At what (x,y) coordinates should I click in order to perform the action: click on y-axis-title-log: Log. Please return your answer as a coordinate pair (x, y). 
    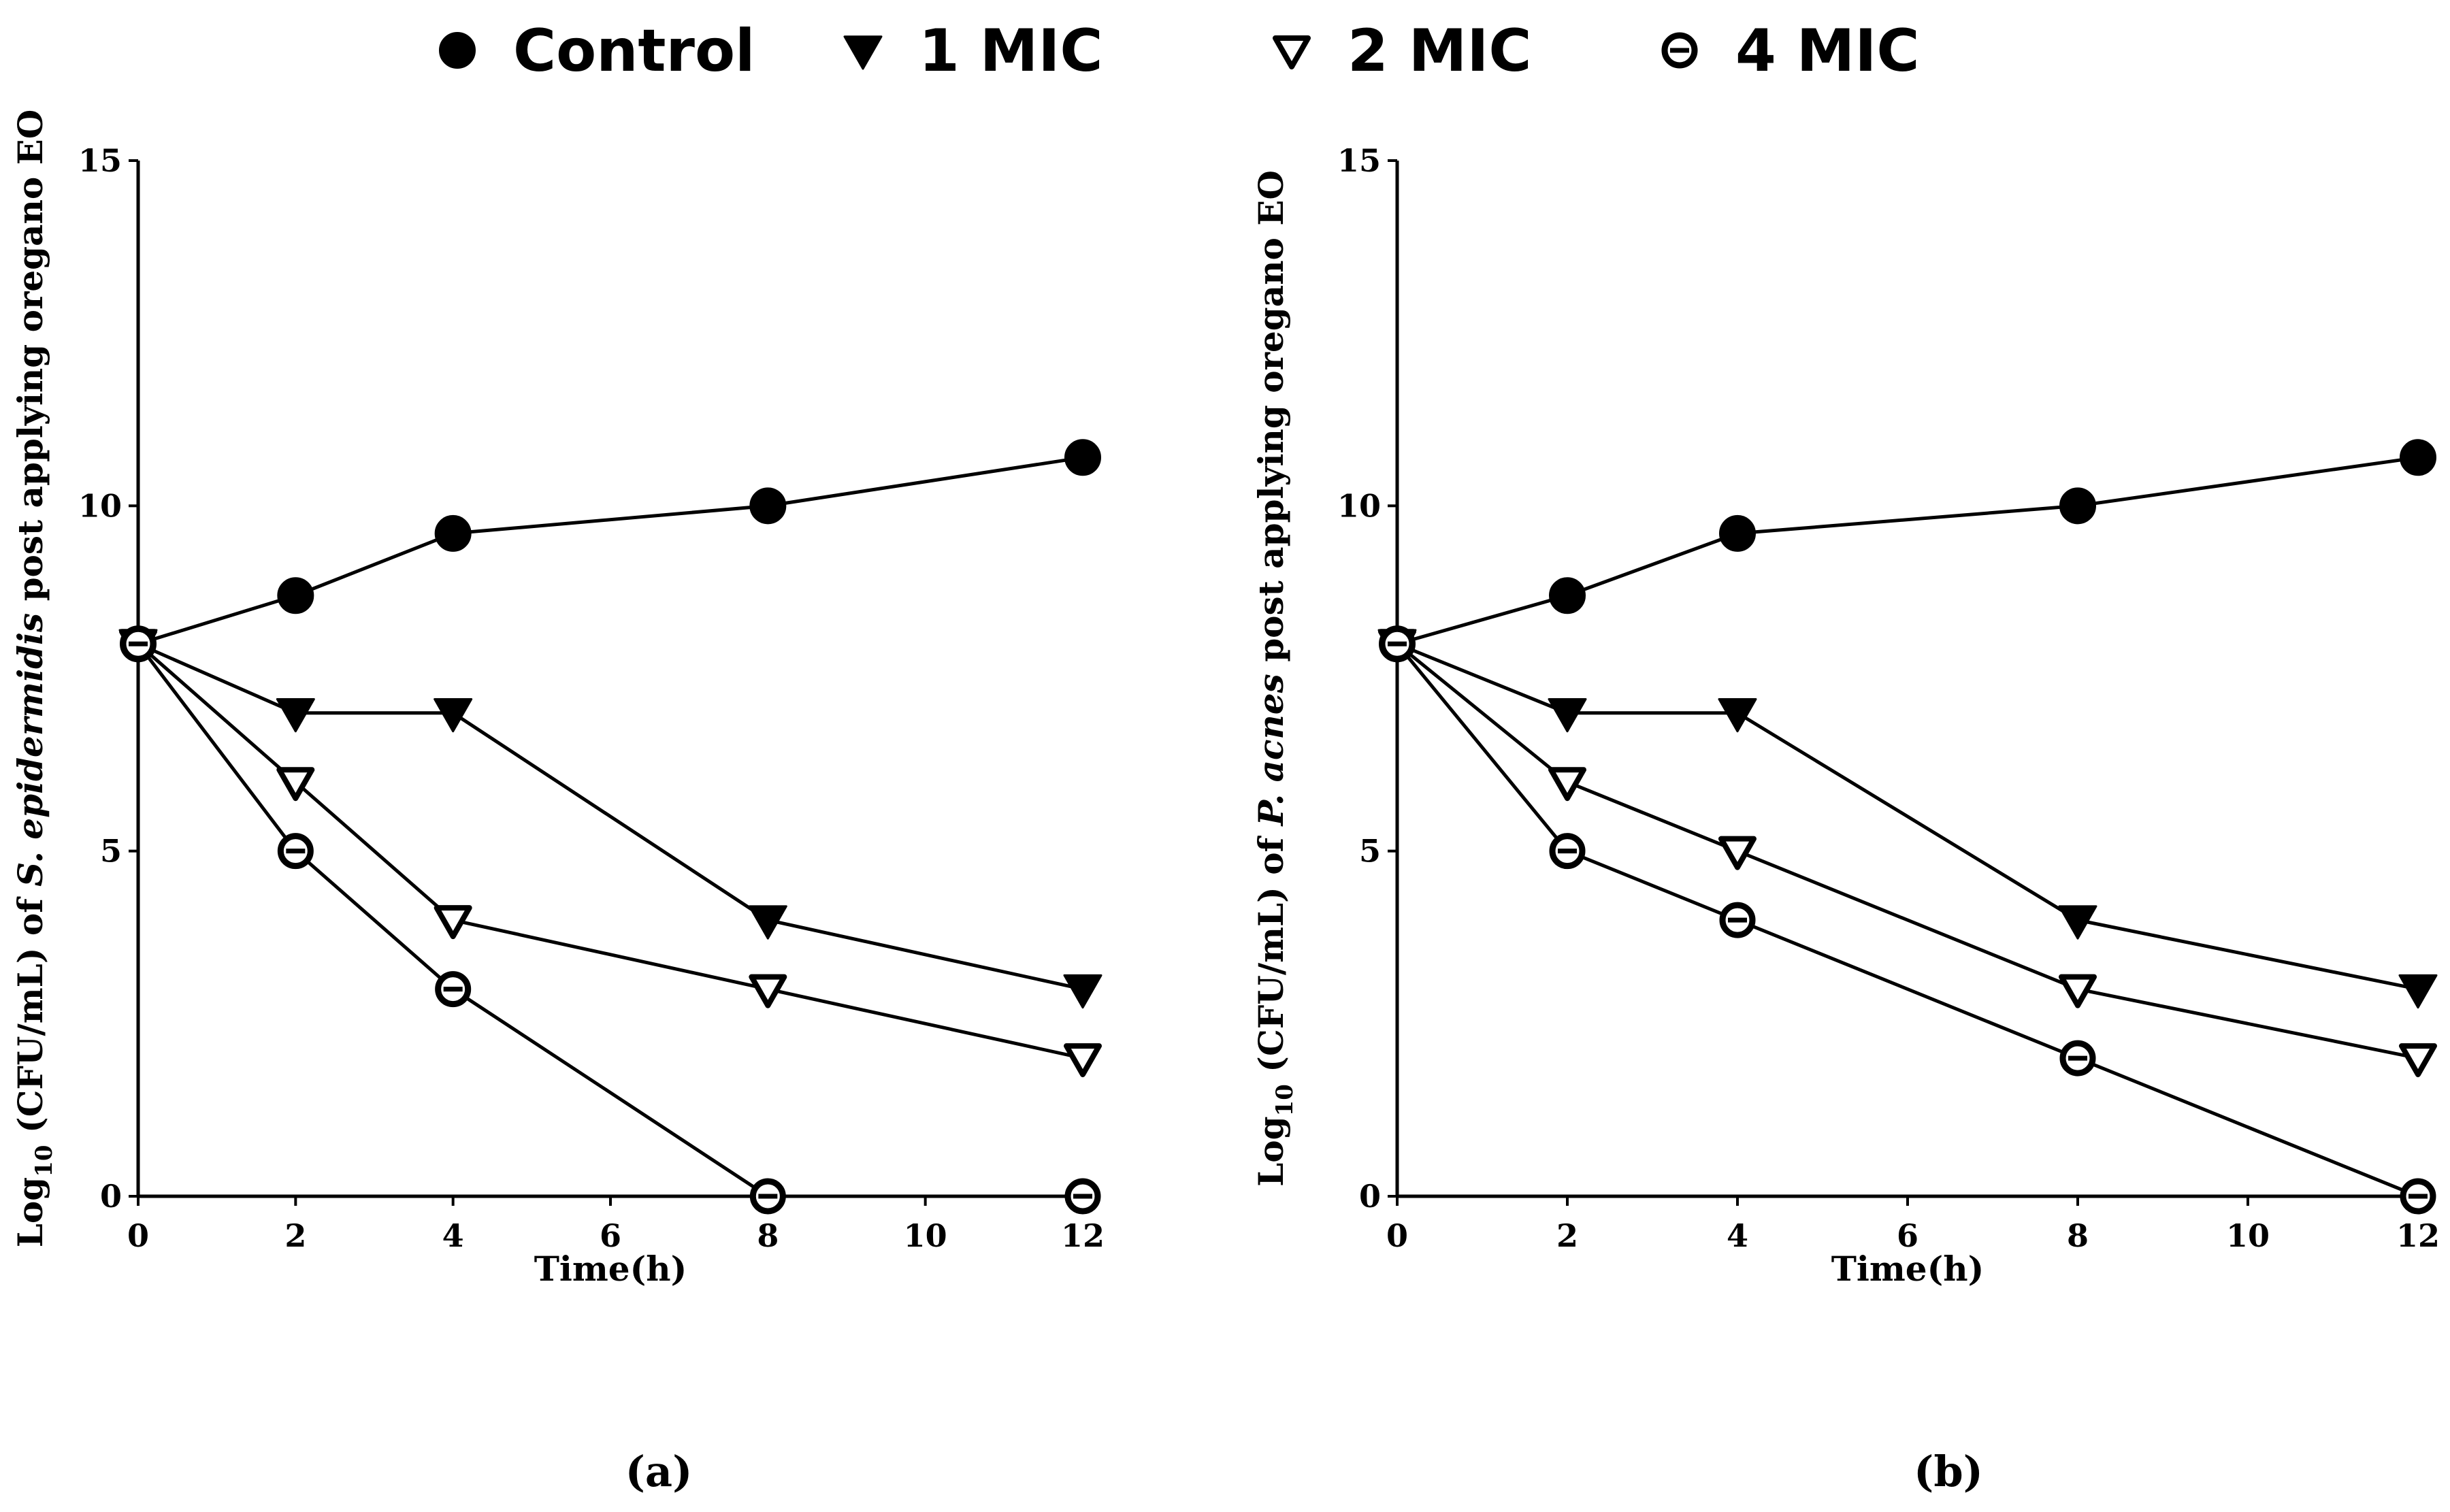
    Looking at the image, I should click on (30, 1212).